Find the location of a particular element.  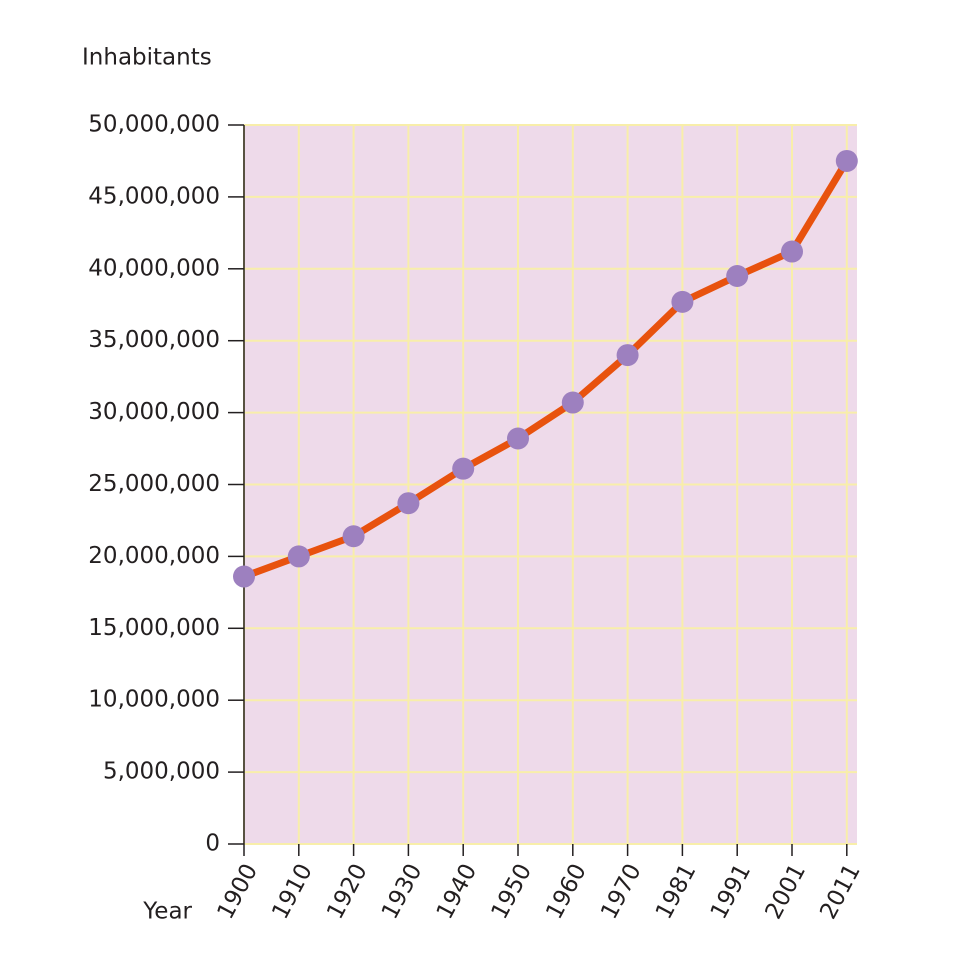

y-tick-label: 5,000,000 is located at coordinates (161, 772).